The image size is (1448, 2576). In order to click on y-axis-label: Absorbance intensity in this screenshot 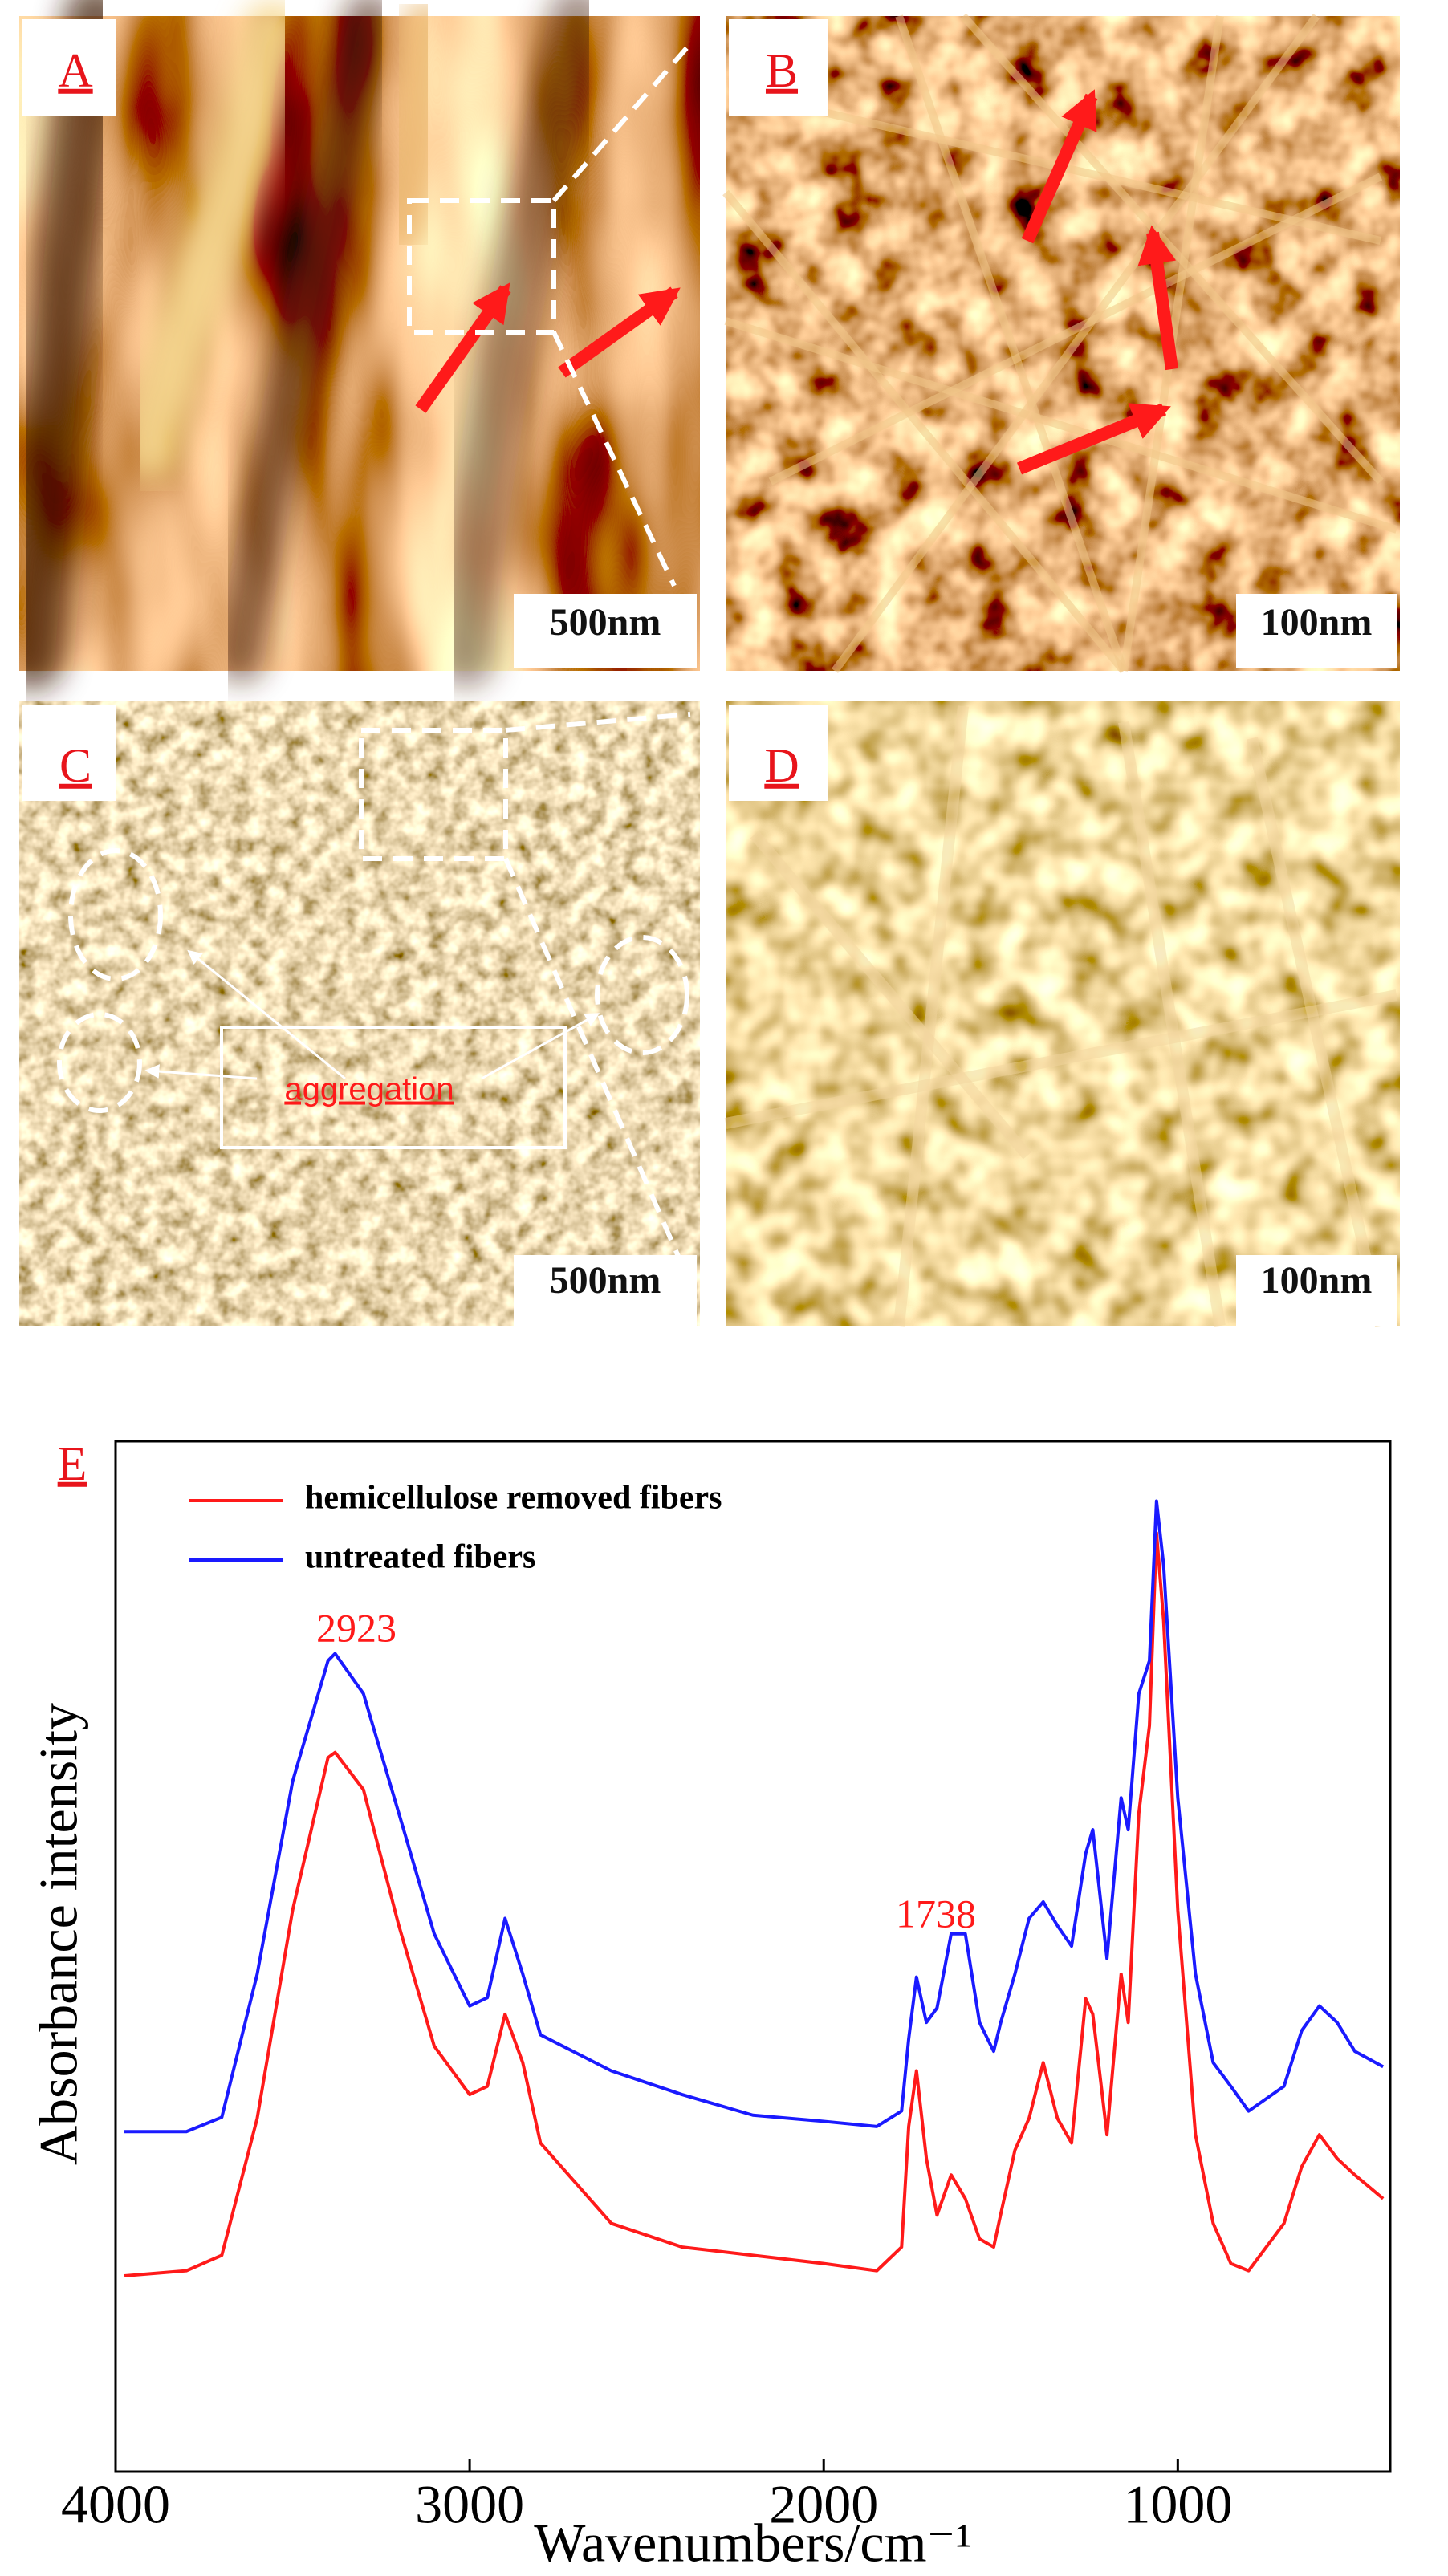, I will do `click(58, 1934)`.